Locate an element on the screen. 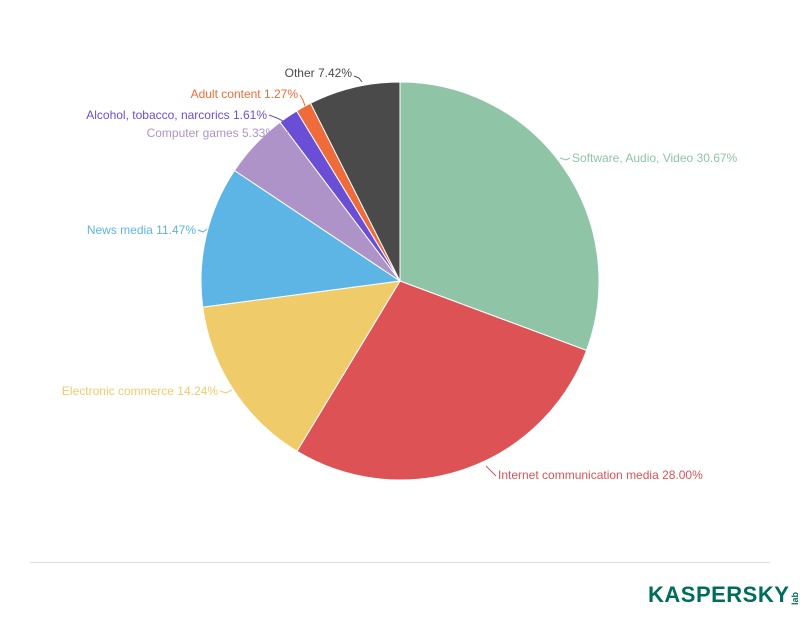 The height and width of the screenshot is (626, 800). pie-slice-other is located at coordinates (355, 181).